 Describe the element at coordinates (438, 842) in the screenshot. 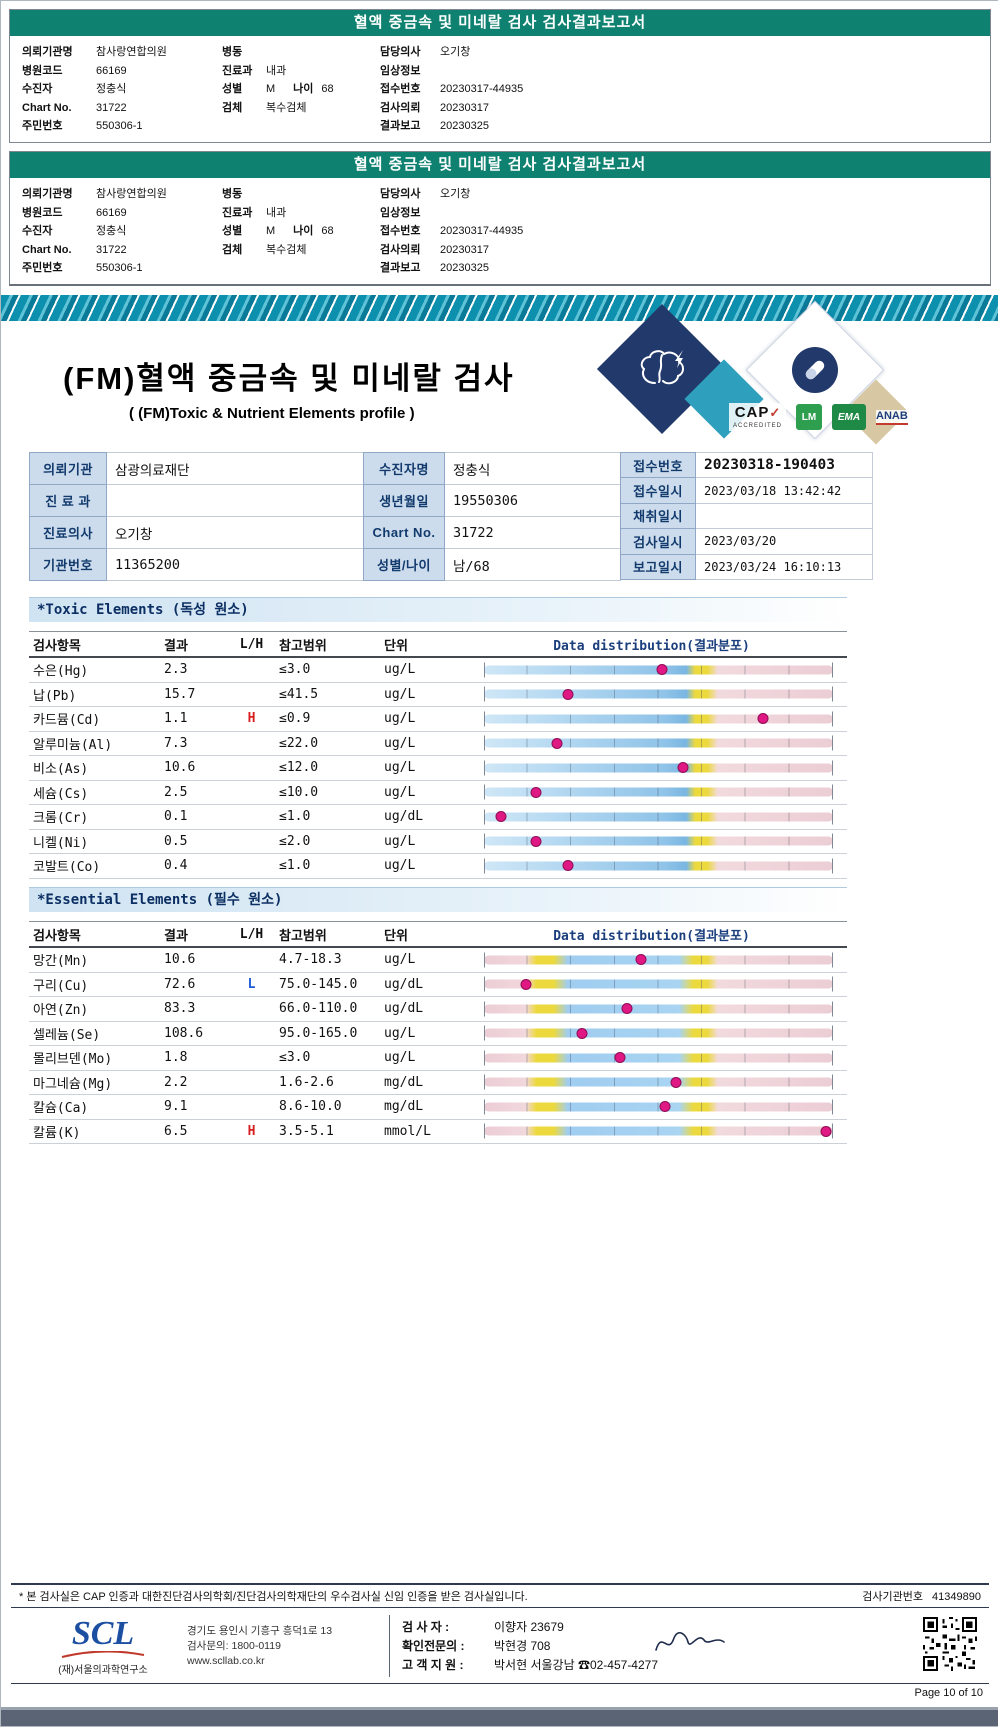

I see `assay-row: 니켈(Ni) 0.5 ≤2.0 ug/L` at that location.